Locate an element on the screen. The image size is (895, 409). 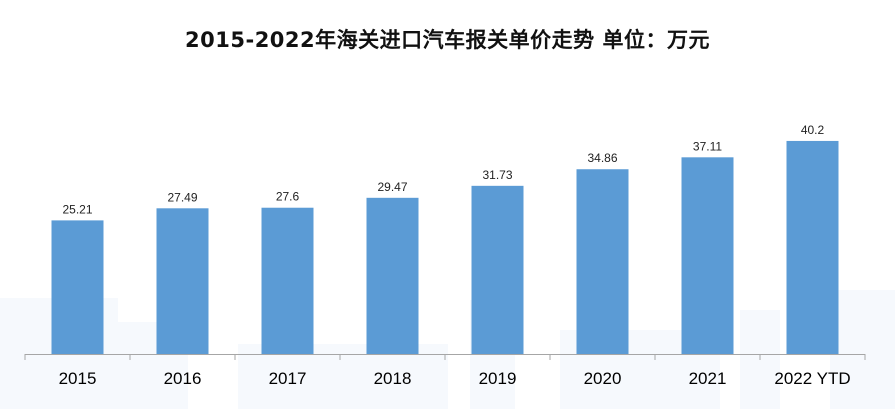
data-label: 37.11 is located at coordinates (707, 146).